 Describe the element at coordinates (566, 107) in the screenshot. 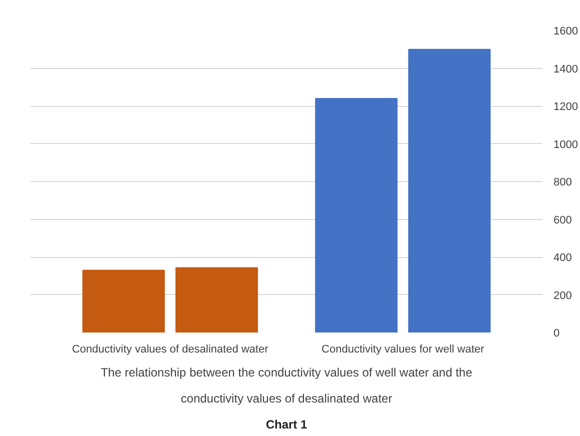

I see `y-tick-label: 1200` at that location.